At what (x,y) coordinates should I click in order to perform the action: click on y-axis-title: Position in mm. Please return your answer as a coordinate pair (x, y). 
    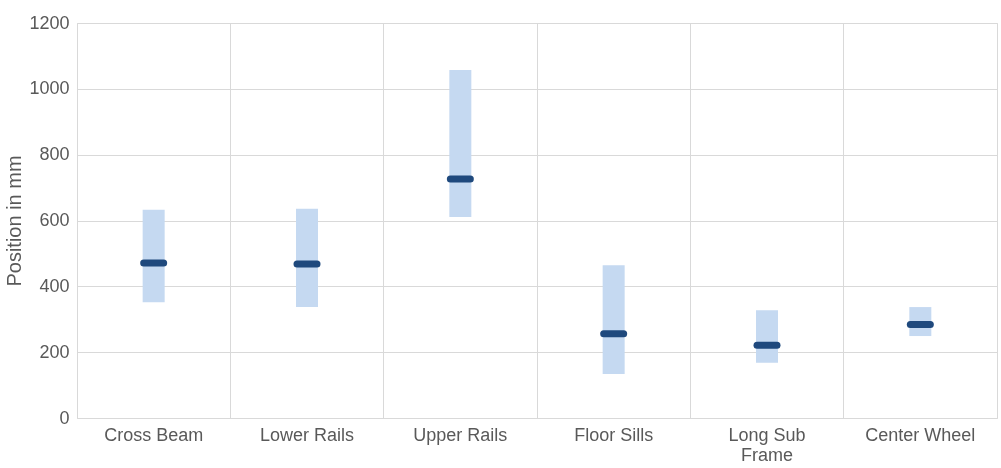
    Looking at the image, I should click on (14, 221).